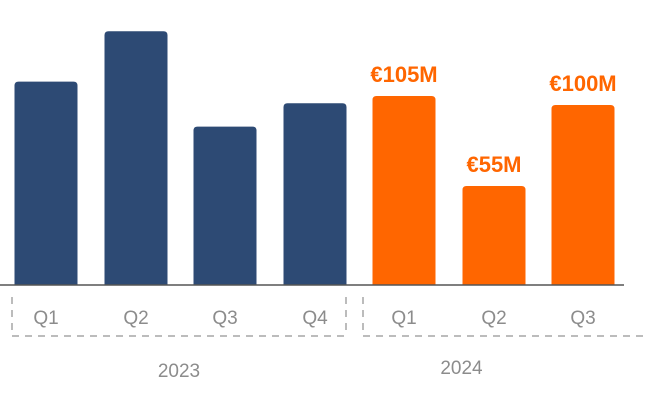 The width and height of the screenshot is (646, 400). I want to click on tick-label-2023-q1: Q1, so click(45, 318).